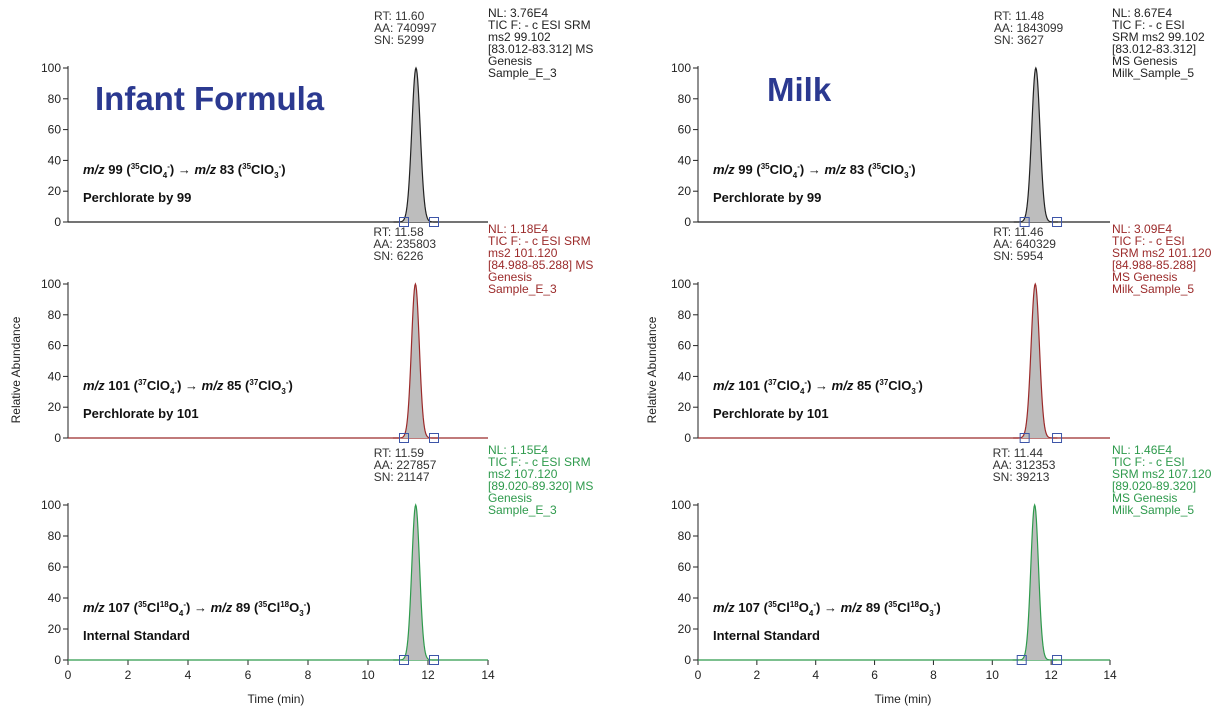 This screenshot has width=1228, height=710. Describe the element at coordinates (1142, 450) in the screenshot. I see `scan-info-line: NL: 1.46E4` at that location.